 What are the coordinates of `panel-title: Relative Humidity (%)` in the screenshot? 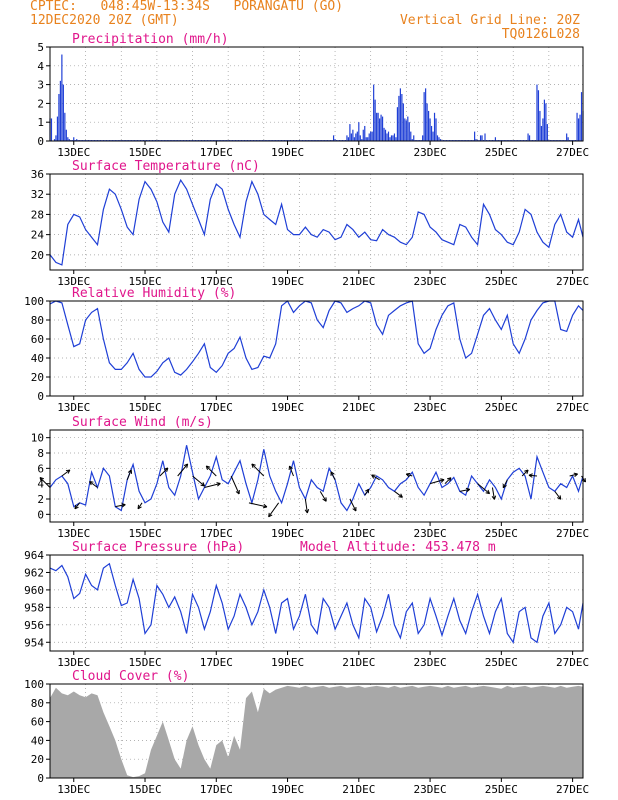 It's located at (154, 293).